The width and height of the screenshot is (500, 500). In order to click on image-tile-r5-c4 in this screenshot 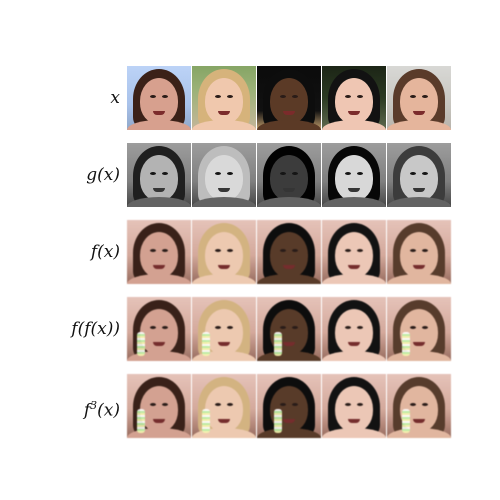, I will do `click(354, 406)`.